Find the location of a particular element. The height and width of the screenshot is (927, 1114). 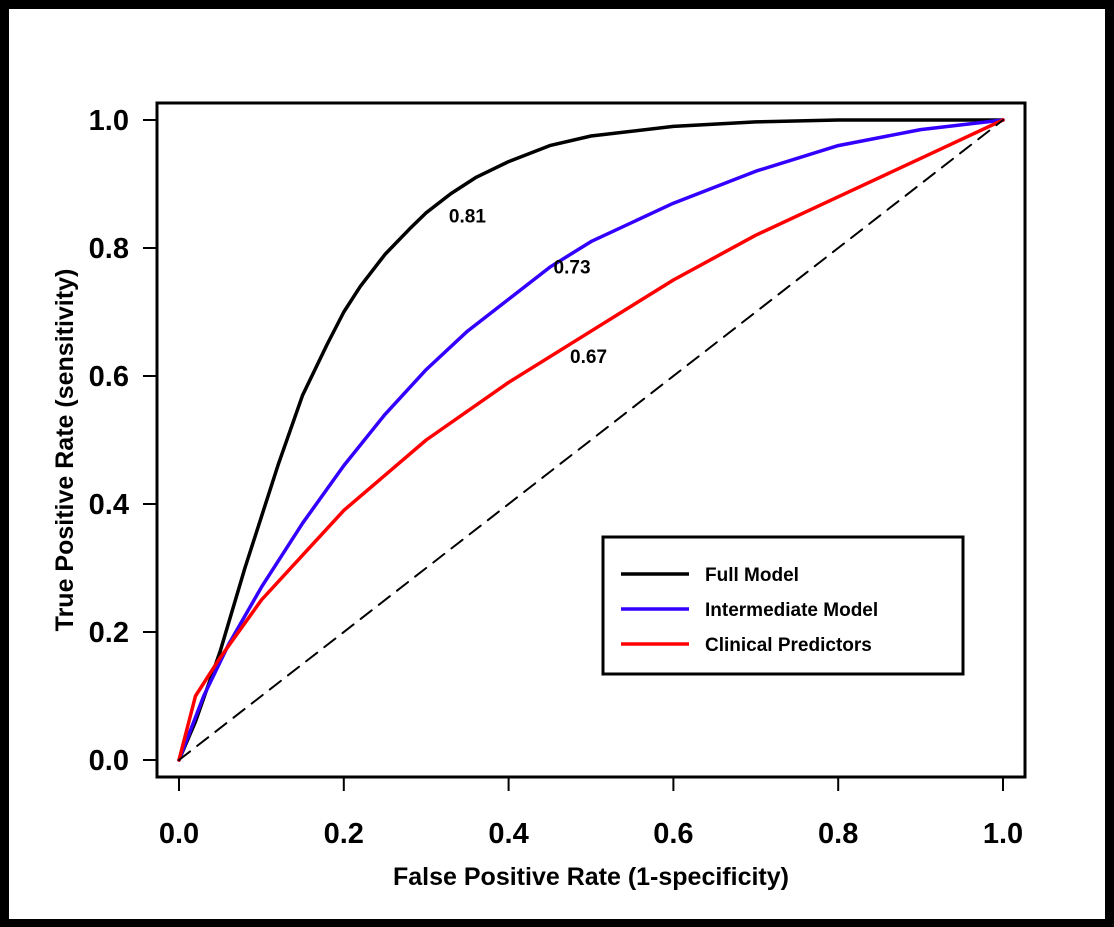

y-tick-label: 0.8 is located at coordinates (109, 249).